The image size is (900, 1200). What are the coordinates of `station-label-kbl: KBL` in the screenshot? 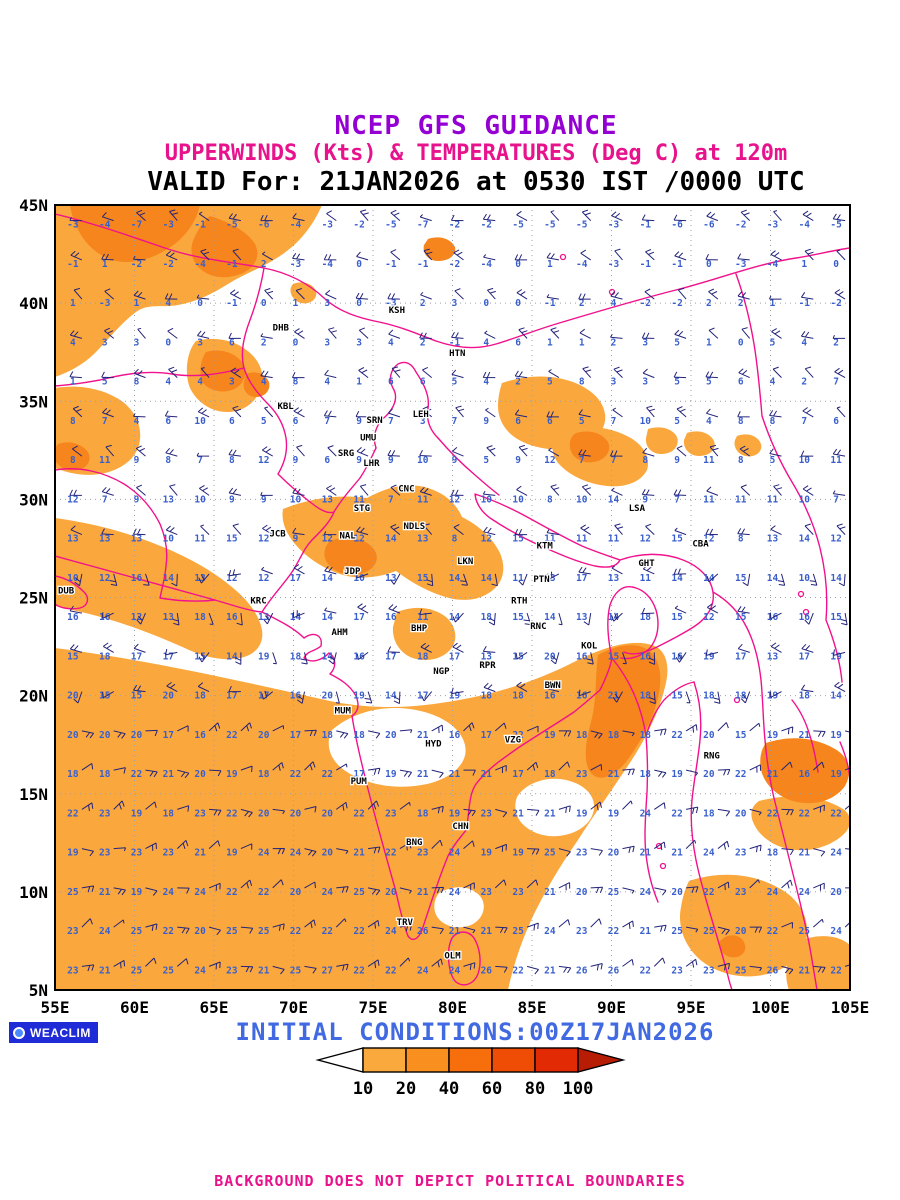 It's located at (285, 407).